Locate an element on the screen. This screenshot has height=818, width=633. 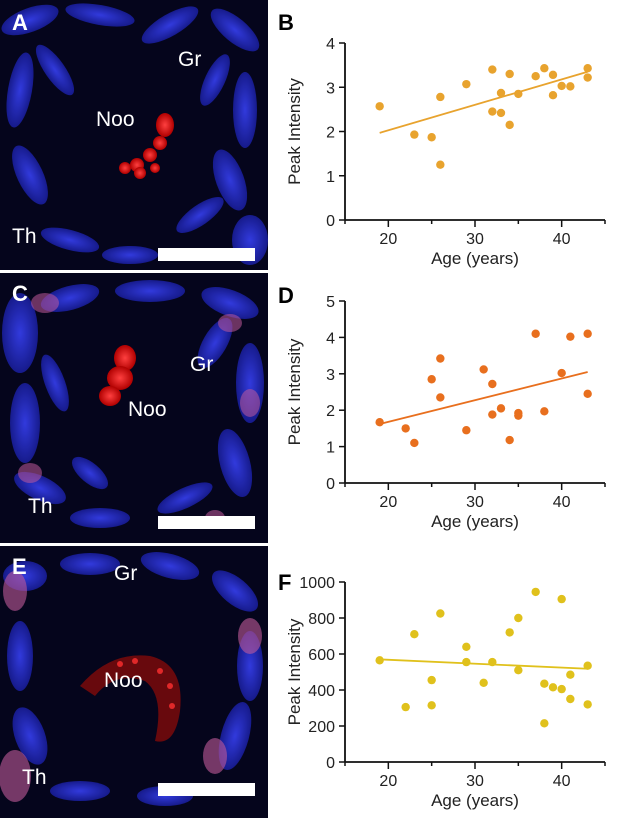
micrograph-e: E Gr Noo Th is located at coordinates (134, 682).